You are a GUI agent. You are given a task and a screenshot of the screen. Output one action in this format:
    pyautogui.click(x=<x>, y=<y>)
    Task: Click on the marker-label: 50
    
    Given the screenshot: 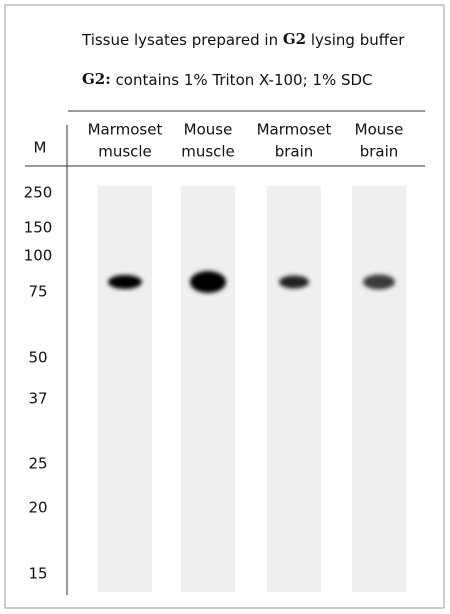 What is the action you would take?
    pyautogui.click(x=37, y=358)
    